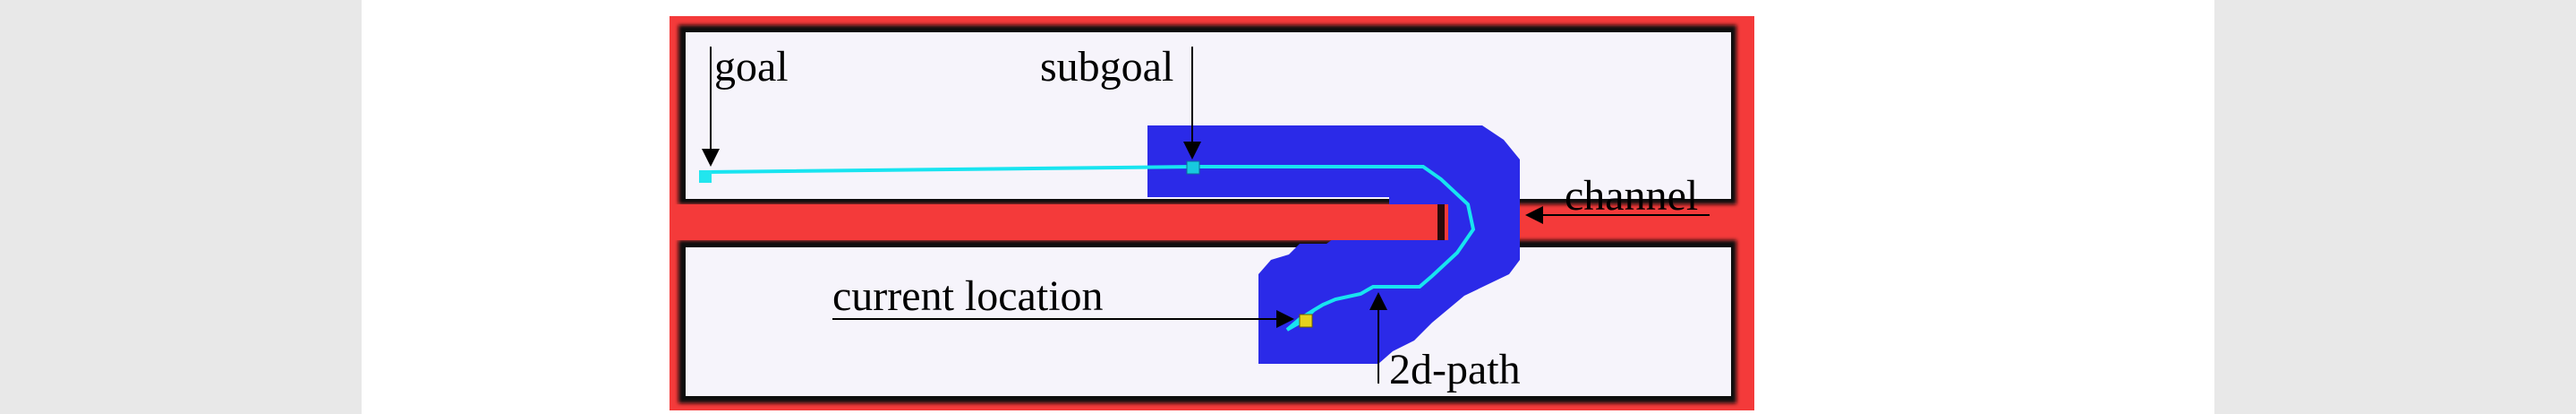 Image resolution: width=2576 pixels, height=414 pixels. I want to click on 2d-path-label: 2d-path, so click(1455, 369).